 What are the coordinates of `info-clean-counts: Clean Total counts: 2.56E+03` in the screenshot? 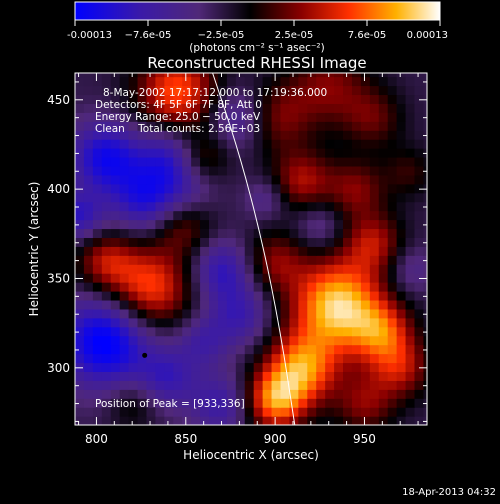 It's located at (177, 129).